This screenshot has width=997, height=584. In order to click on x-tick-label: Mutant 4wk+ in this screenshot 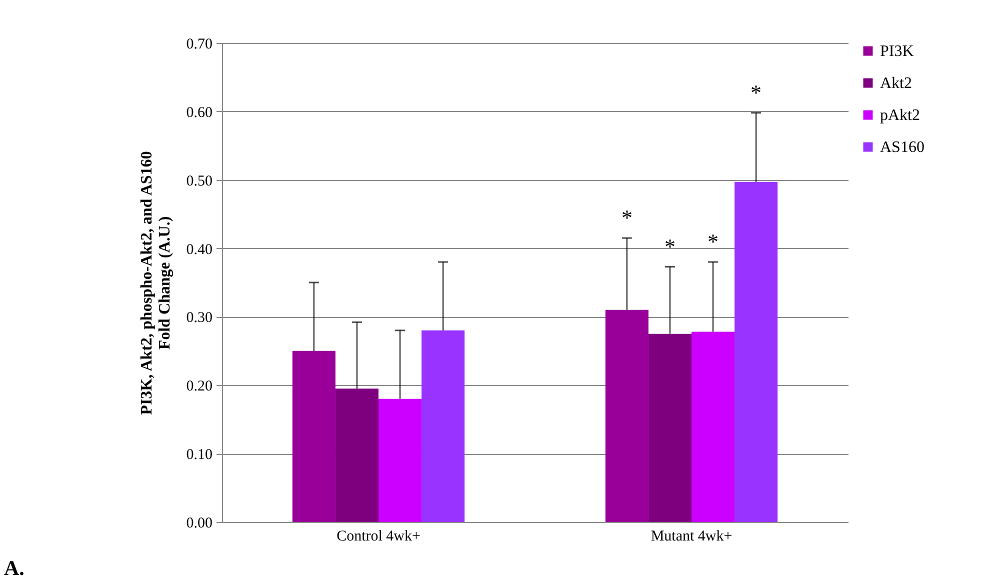, I will do `click(691, 536)`.